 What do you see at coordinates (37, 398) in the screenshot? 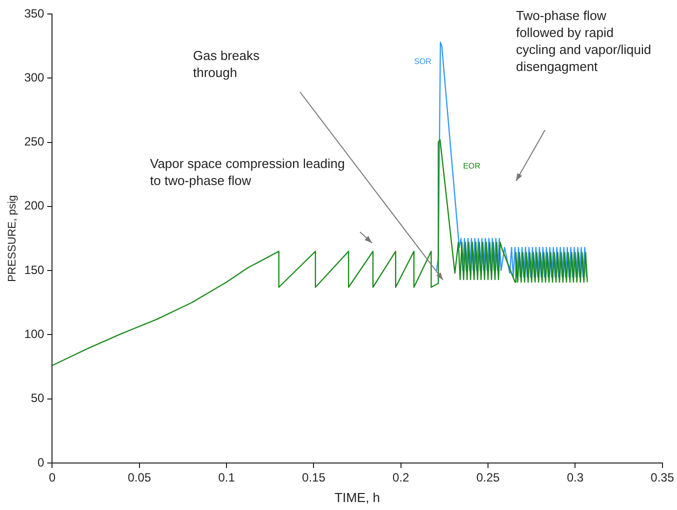
I see `y-tick-label: 50` at bounding box center [37, 398].